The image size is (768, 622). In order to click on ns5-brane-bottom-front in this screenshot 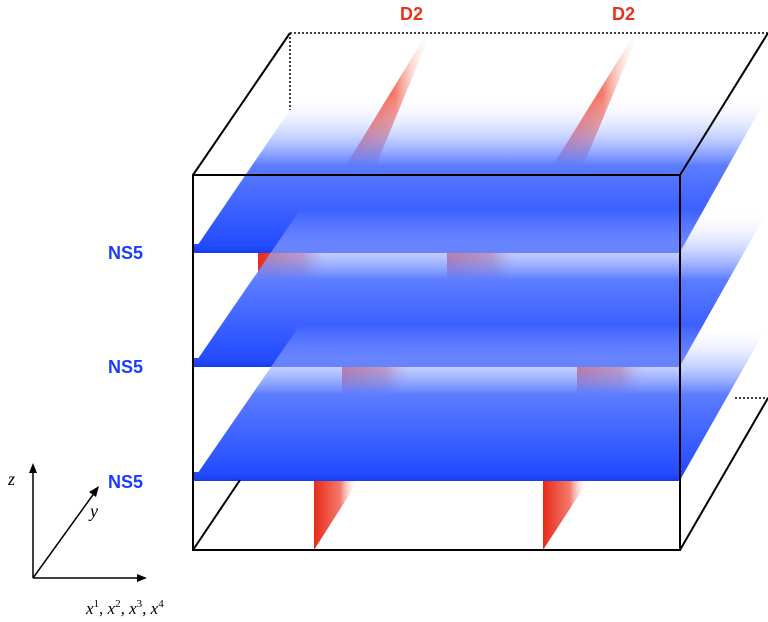, I will do `click(436, 476)`.